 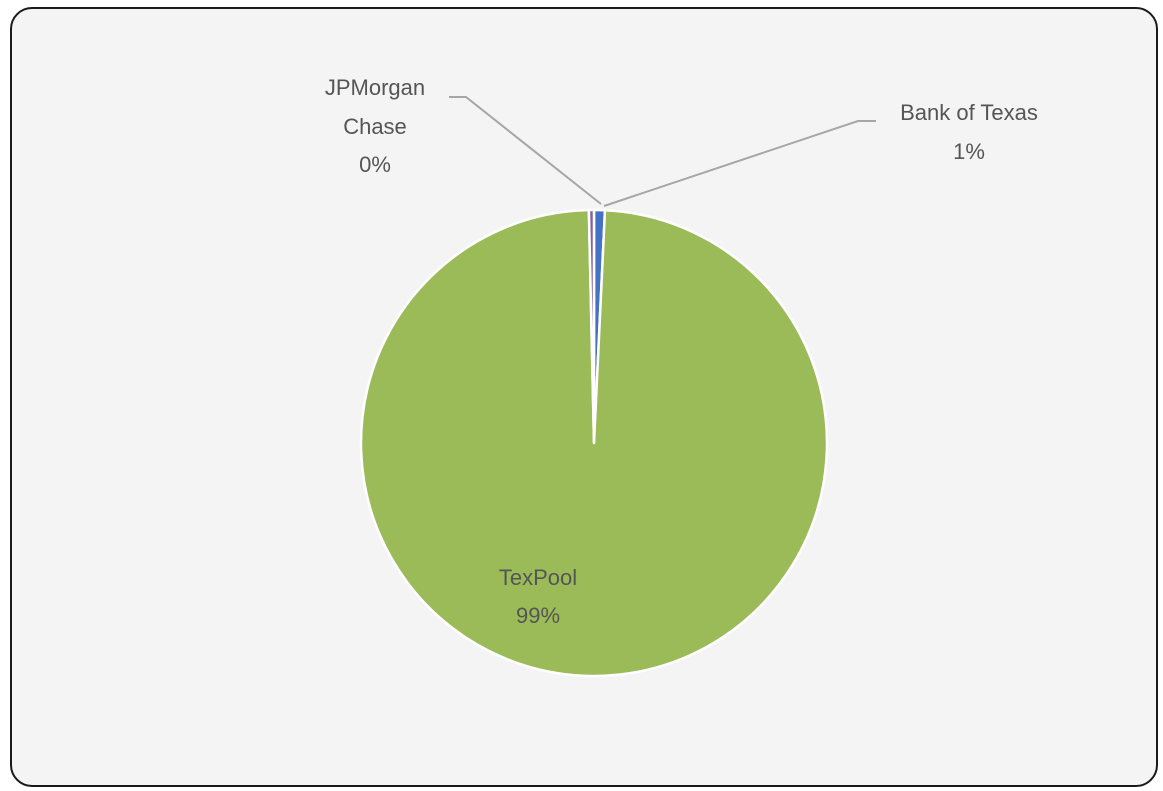 What do you see at coordinates (538, 615) in the screenshot?
I see `slice-percent-texpool: 99%` at bounding box center [538, 615].